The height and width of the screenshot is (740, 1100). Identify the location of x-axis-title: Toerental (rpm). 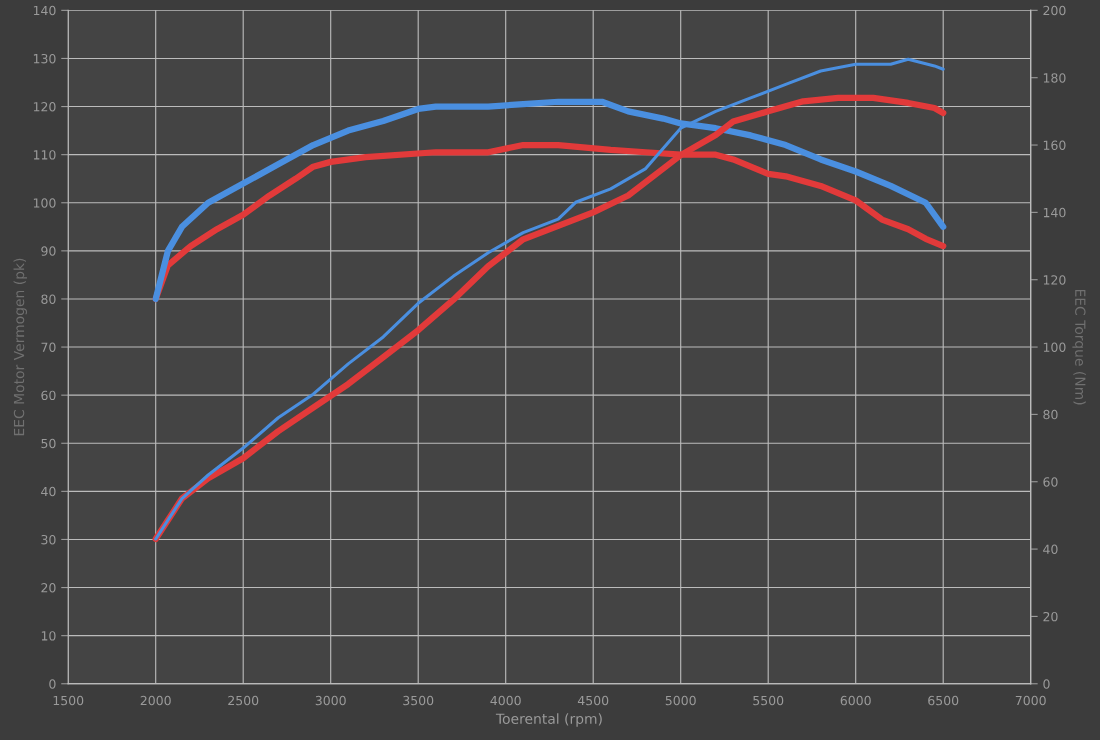
(548, 720).